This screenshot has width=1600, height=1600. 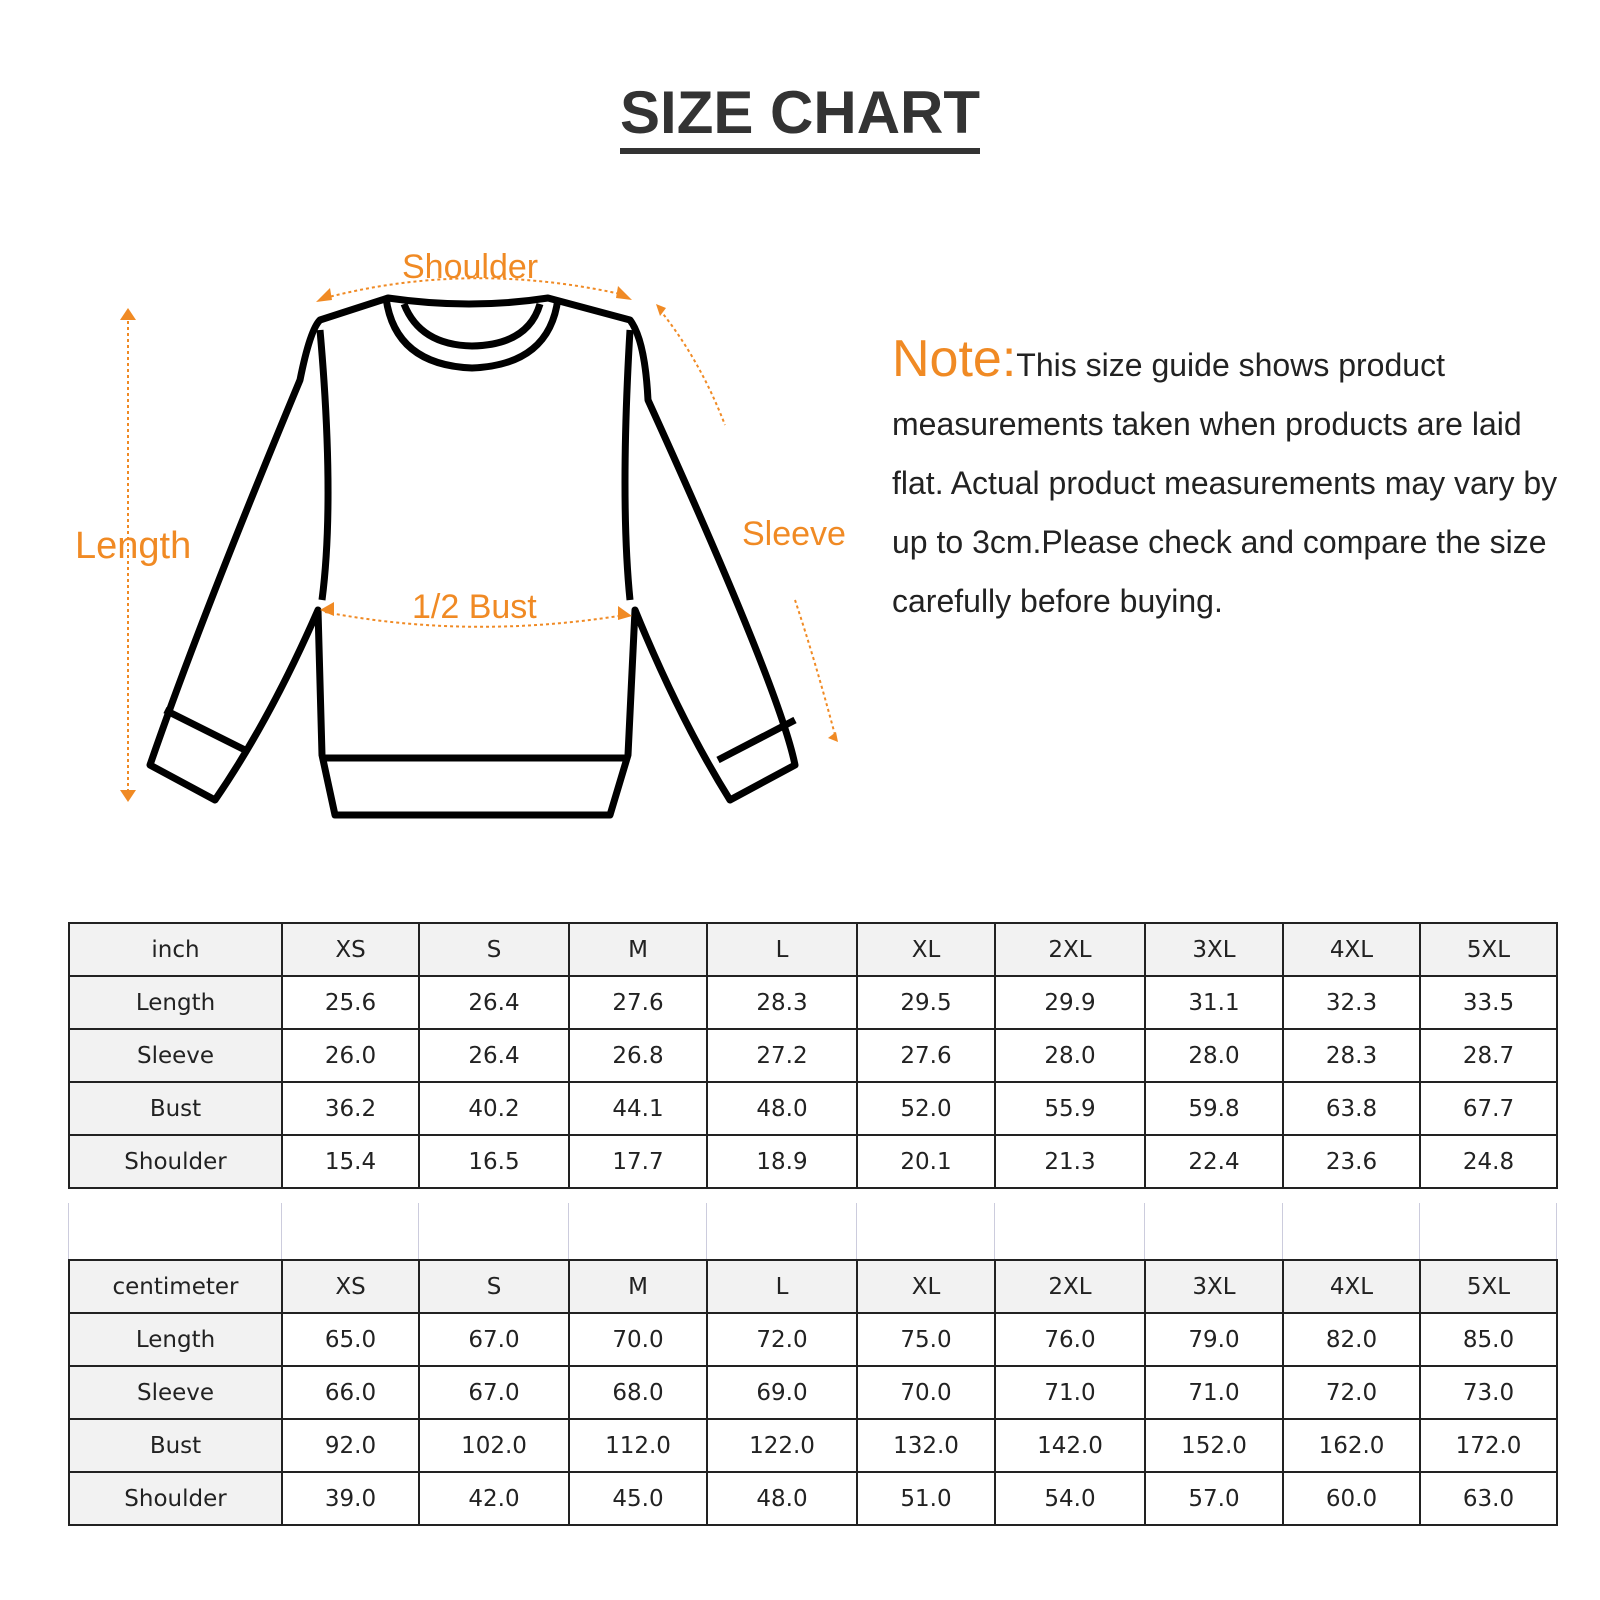 I want to click on table-cell: 27.6, so click(x=926, y=1055).